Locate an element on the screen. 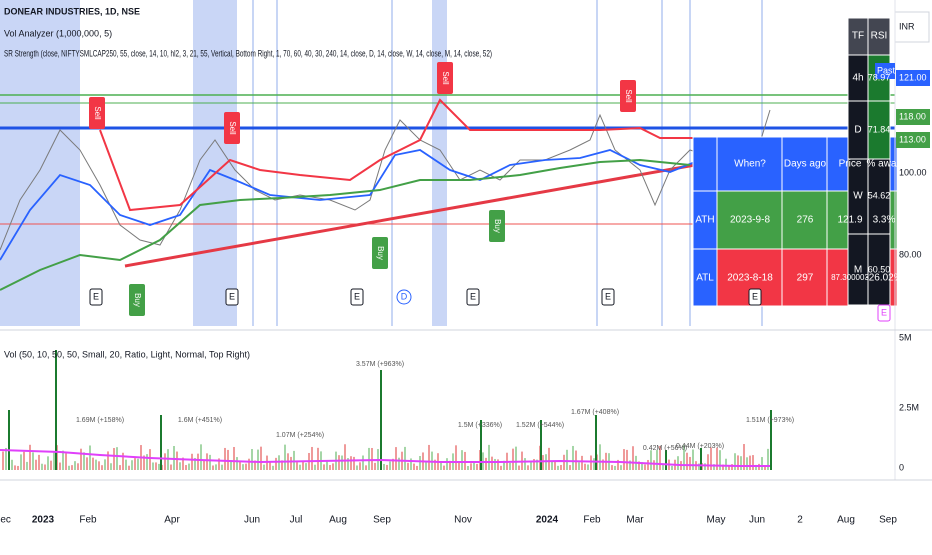 The height and width of the screenshot is (555, 932). time-label: 2024 is located at coordinates (547, 520).